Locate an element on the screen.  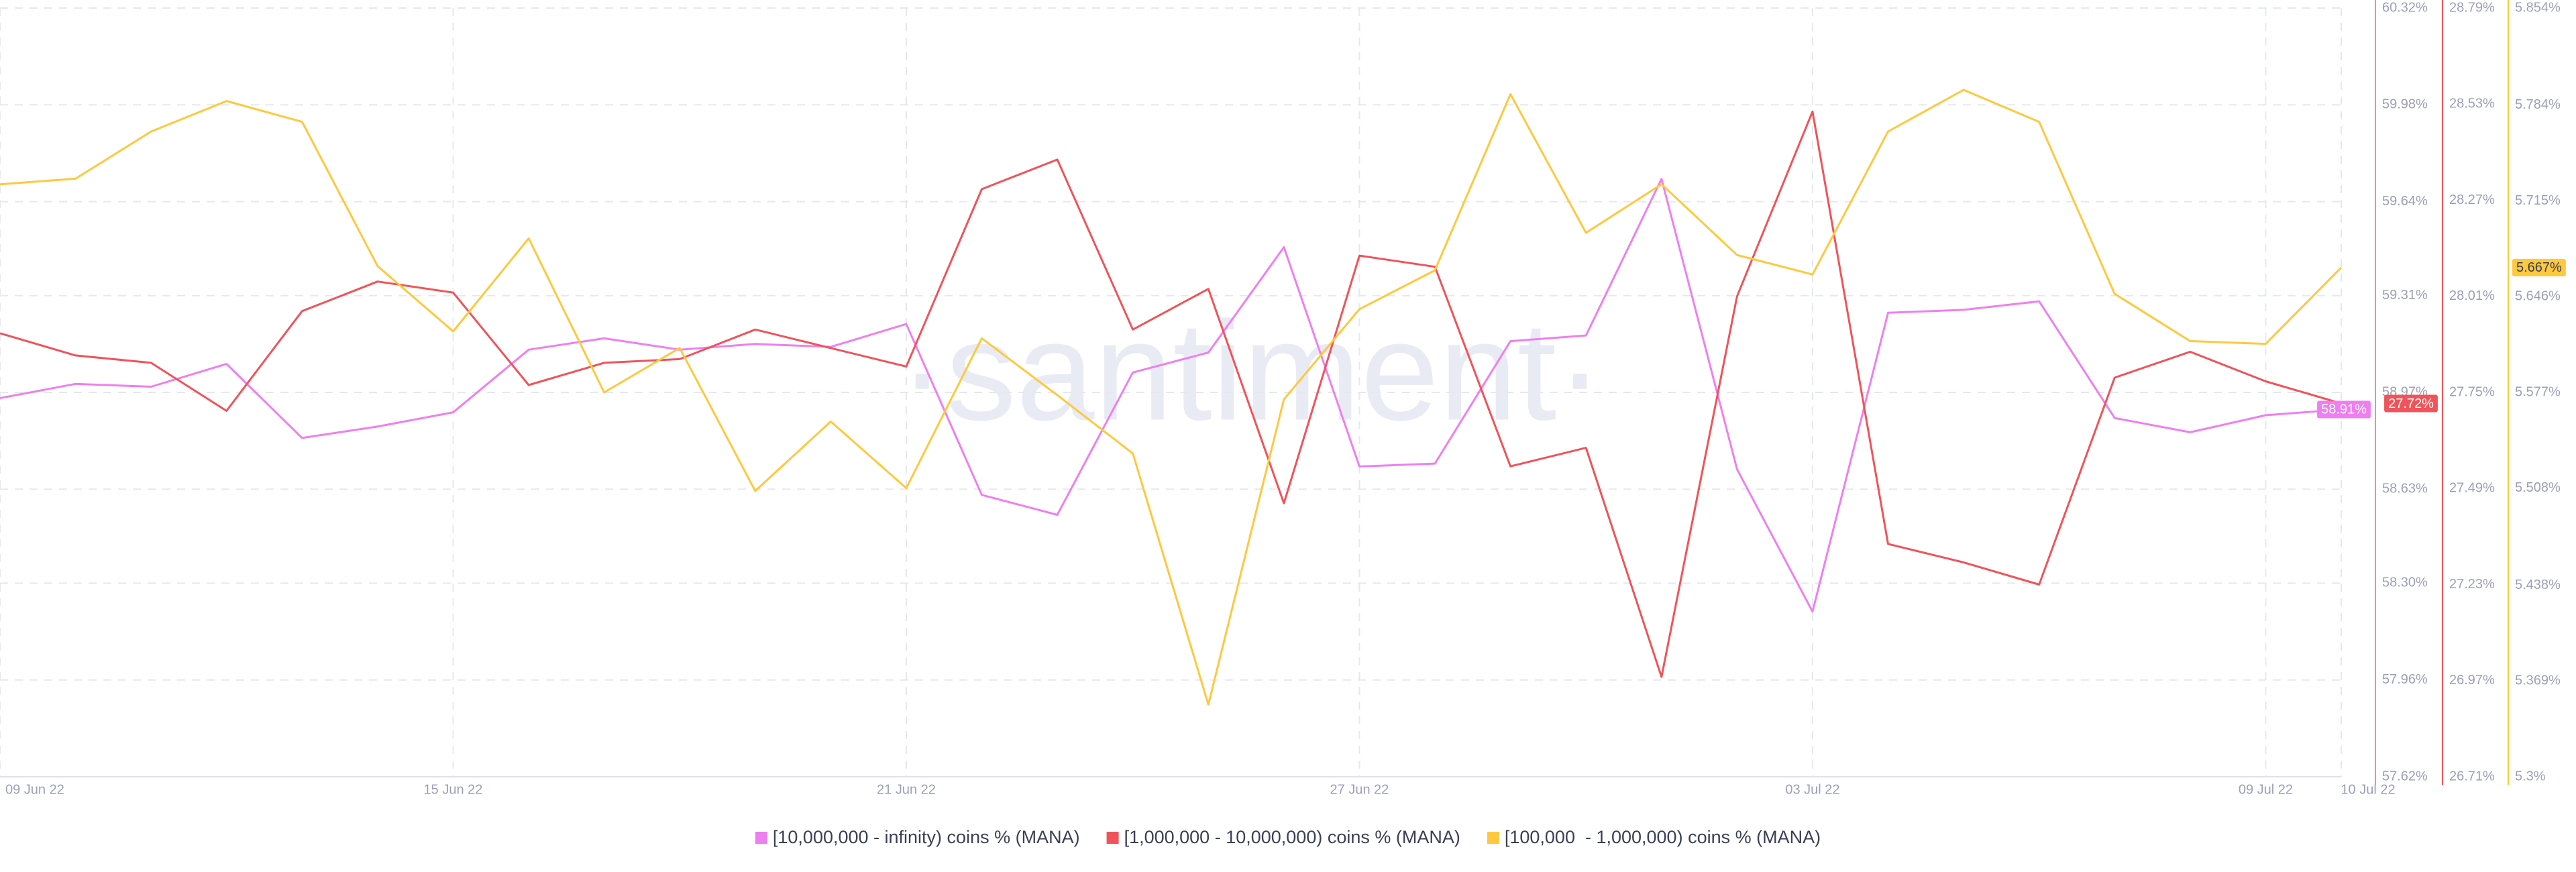
watermark: ·santiment· is located at coordinates (1251, 370).